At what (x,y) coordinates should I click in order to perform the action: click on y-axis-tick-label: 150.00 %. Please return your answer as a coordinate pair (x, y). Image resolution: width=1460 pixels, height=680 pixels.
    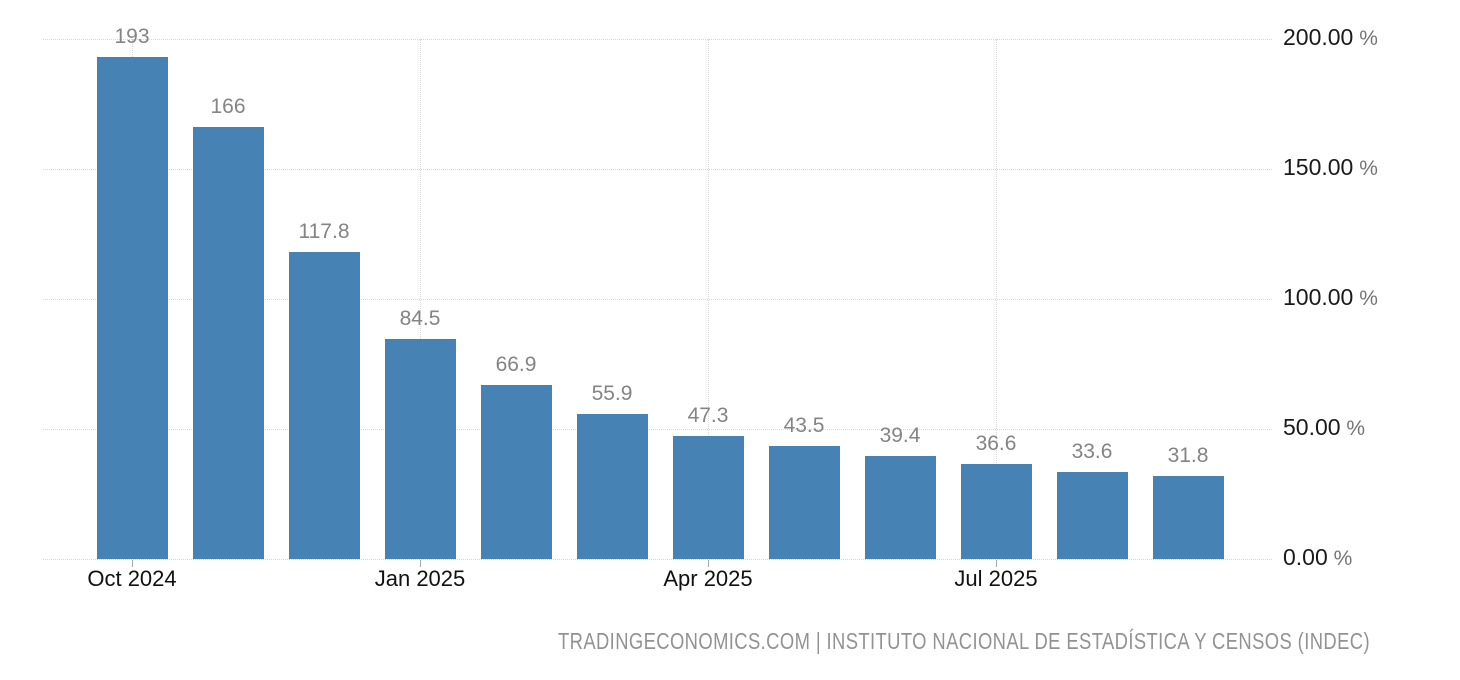
    Looking at the image, I should click on (1330, 168).